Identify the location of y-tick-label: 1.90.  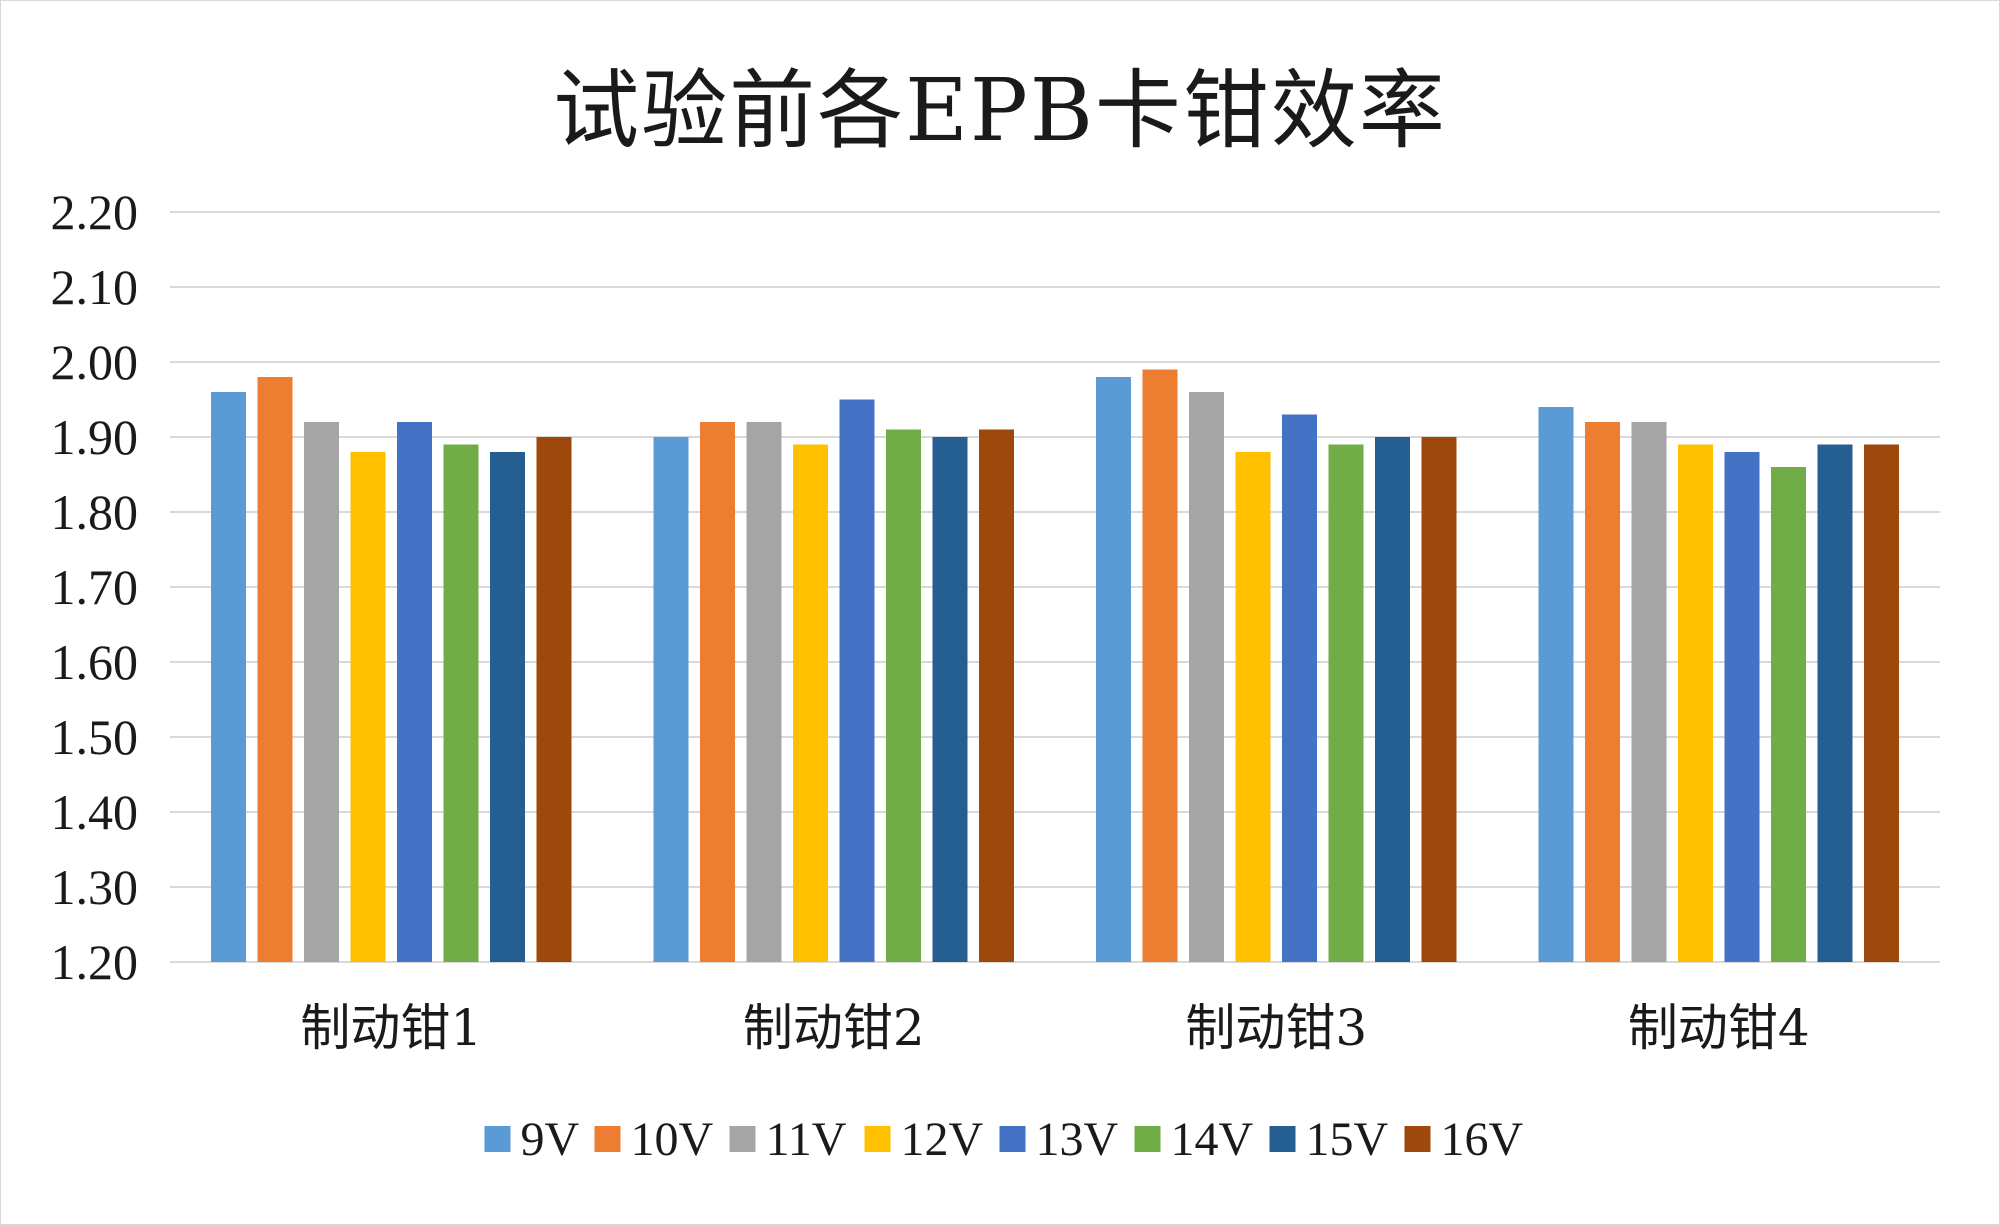
(95, 437).